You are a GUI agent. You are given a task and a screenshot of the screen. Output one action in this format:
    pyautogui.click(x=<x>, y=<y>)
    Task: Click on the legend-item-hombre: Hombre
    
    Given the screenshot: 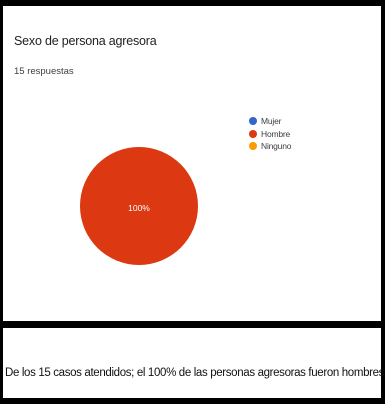 What is the action you would take?
    pyautogui.click(x=270, y=134)
    